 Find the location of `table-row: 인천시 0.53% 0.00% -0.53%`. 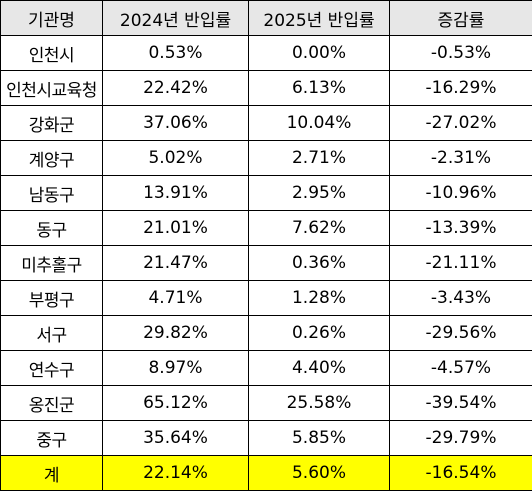

table-row: 인천시 0.53% 0.00% -0.53% is located at coordinates (266, 53).